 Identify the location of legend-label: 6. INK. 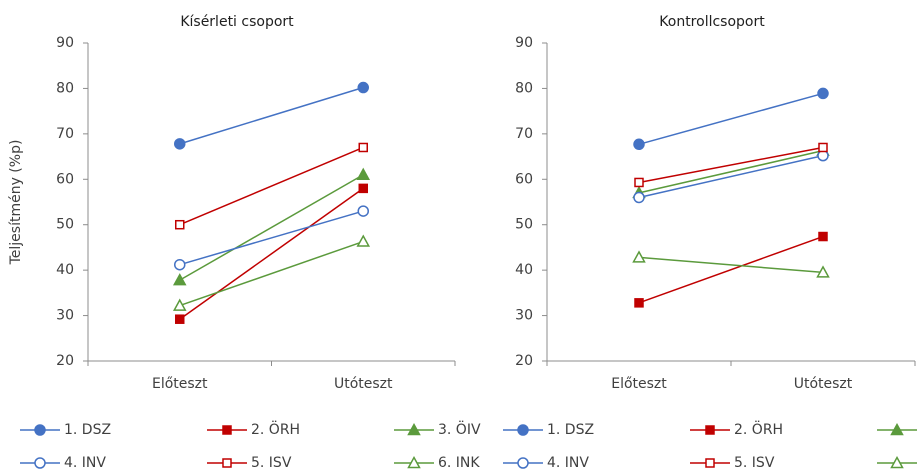
(459, 463).